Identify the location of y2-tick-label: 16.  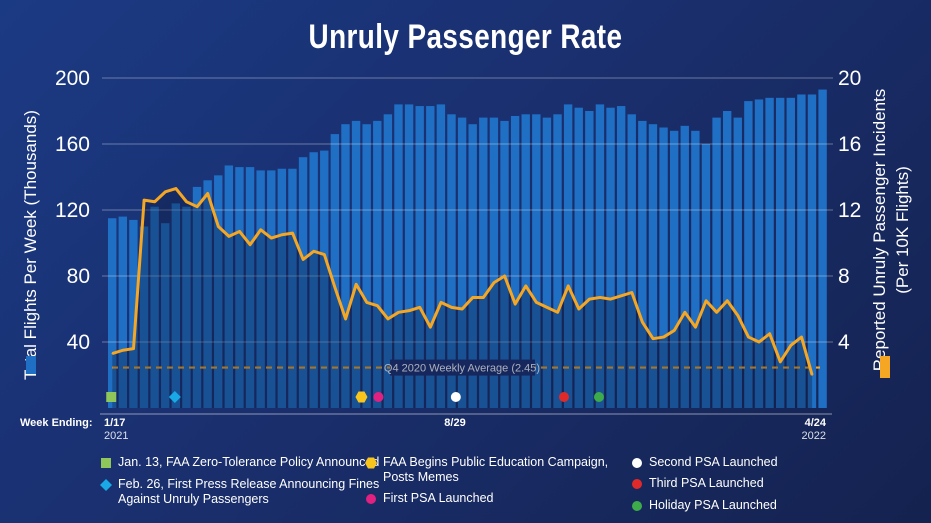
(849, 144).